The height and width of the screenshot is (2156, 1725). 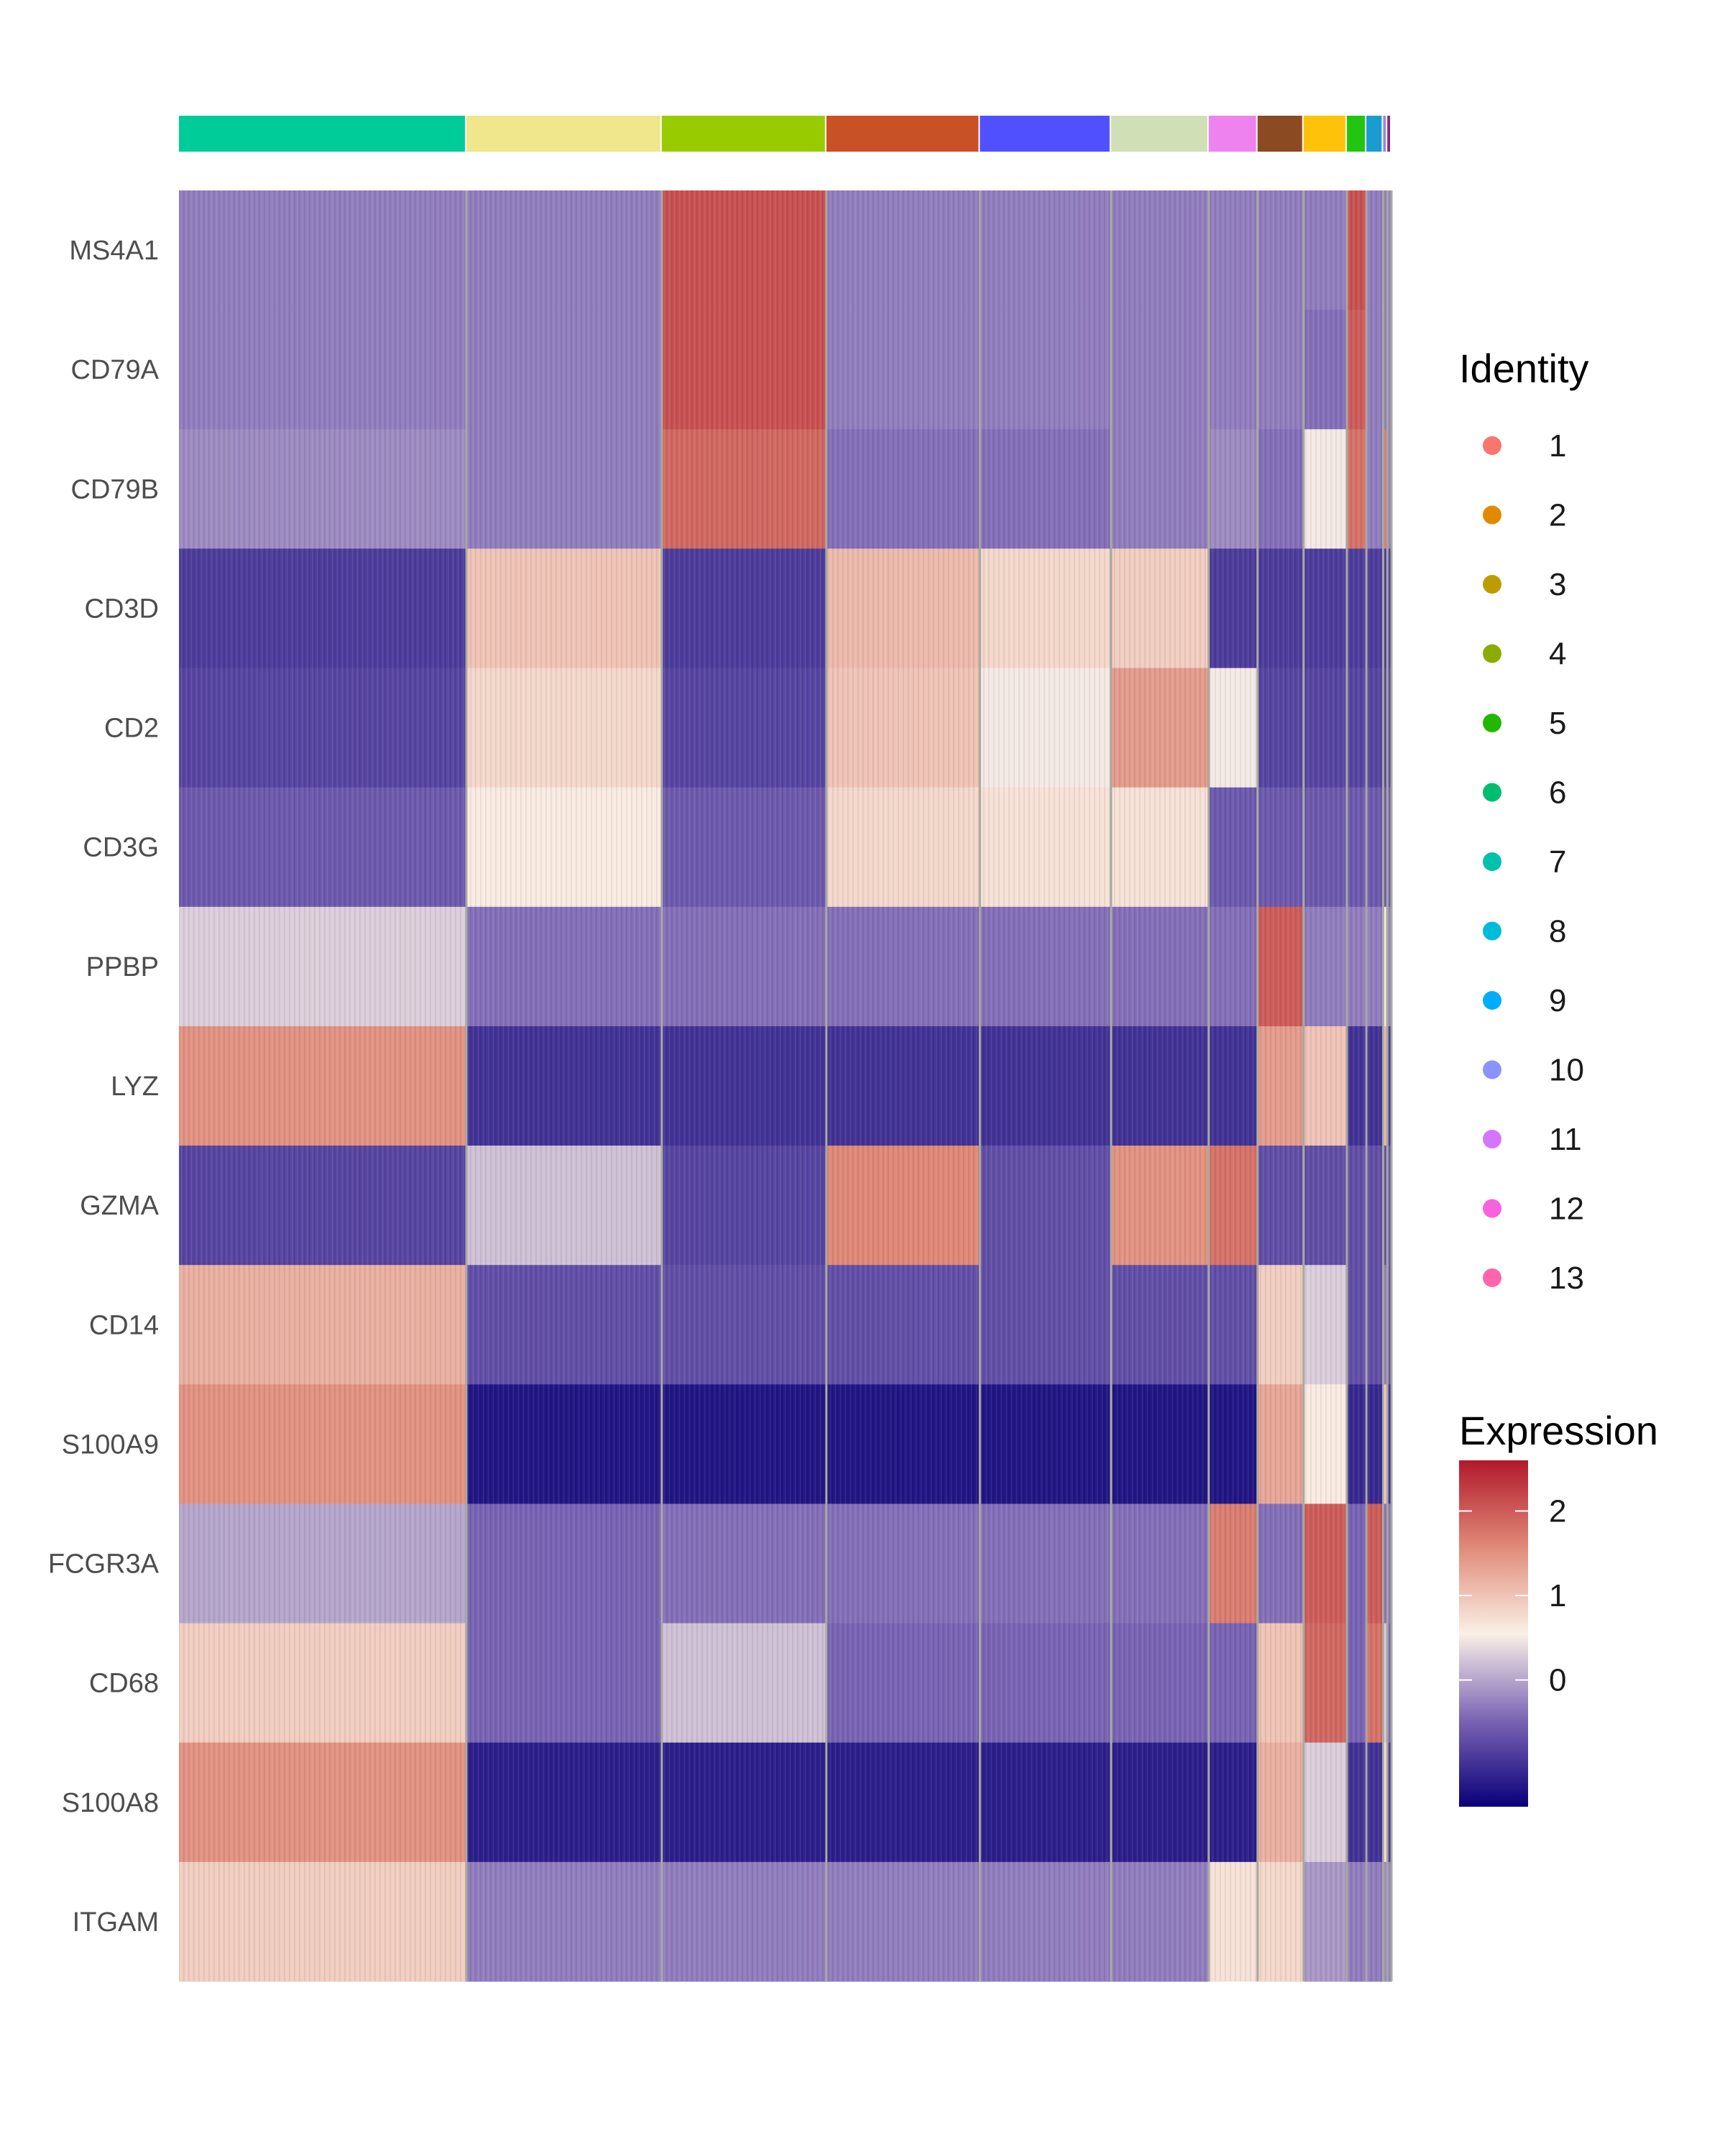 What do you see at coordinates (131, 729) in the screenshot?
I see `gene-label: CD2` at bounding box center [131, 729].